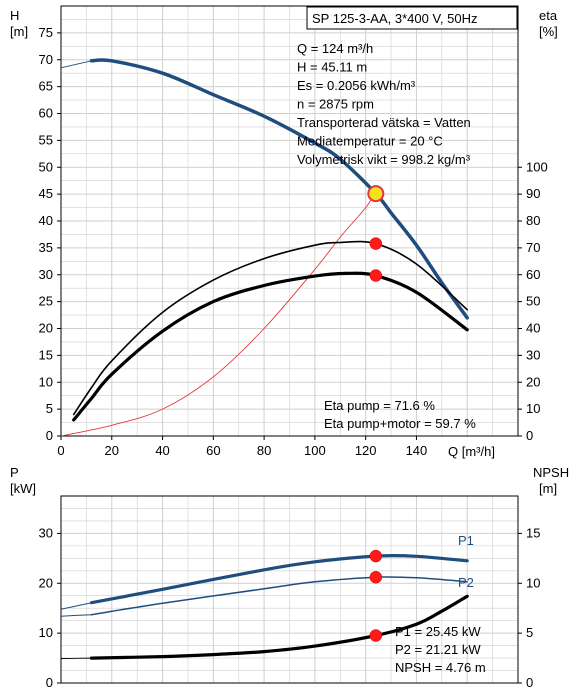  Describe the element at coordinates (14, 15) in the screenshot. I see `h-axis-name: H` at that location.